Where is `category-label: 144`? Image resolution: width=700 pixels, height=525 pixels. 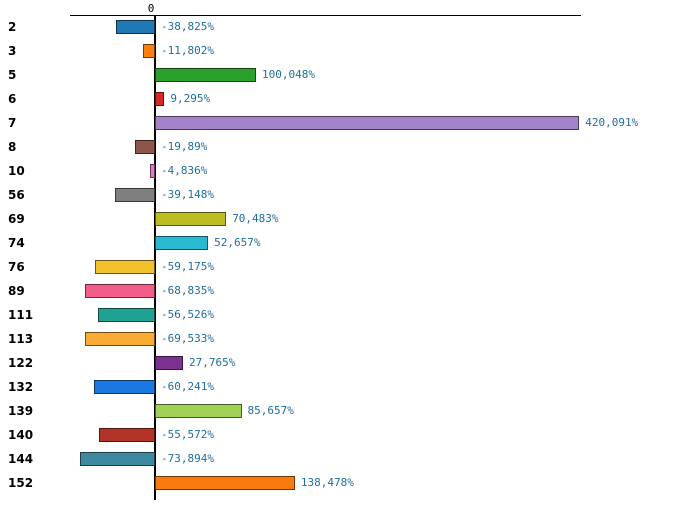
category-label: 144 is located at coordinates (21, 459).